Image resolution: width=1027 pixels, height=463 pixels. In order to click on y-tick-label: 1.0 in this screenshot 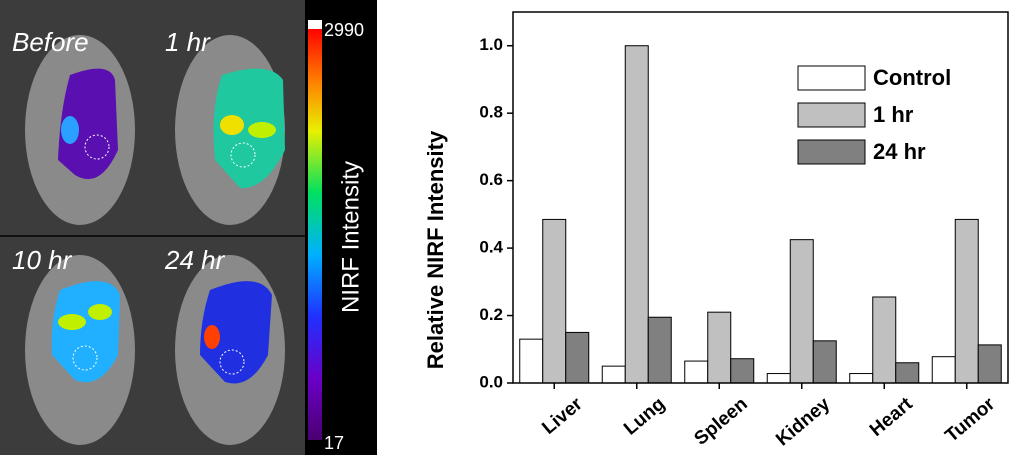, I will do `click(491, 44)`.